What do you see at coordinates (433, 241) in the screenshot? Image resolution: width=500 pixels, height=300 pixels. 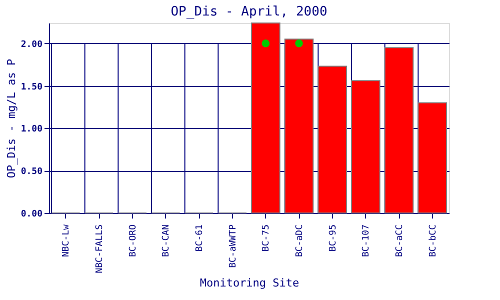 I see `x-tick-label: BC-bCC` at bounding box center [433, 241].